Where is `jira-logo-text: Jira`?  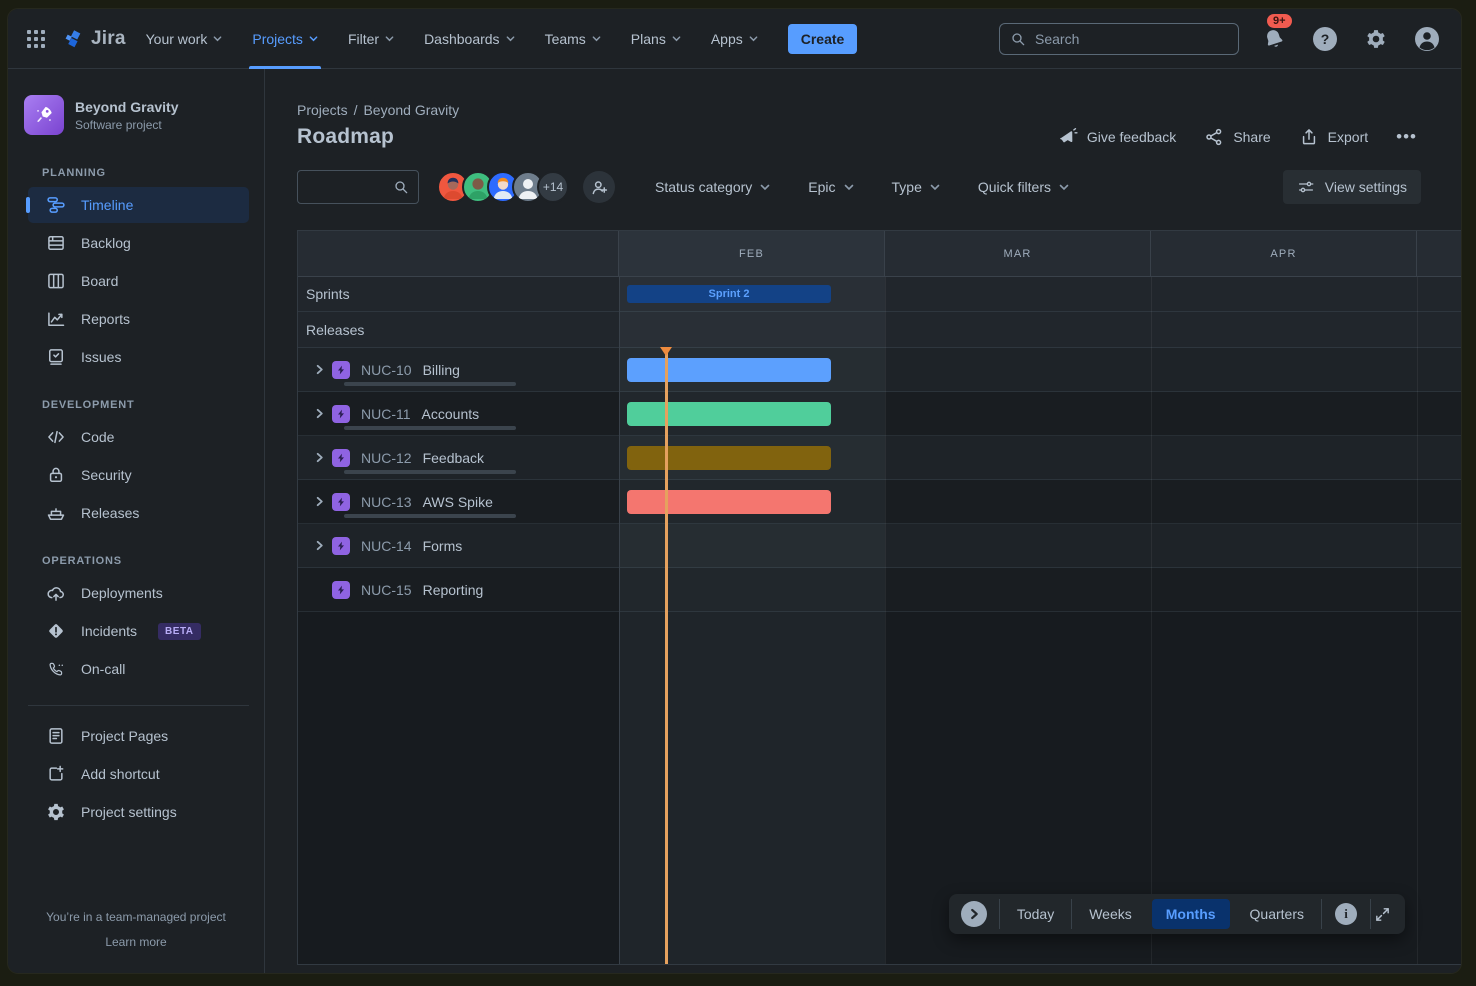 jira-logo-text: Jira is located at coordinates (108, 38).